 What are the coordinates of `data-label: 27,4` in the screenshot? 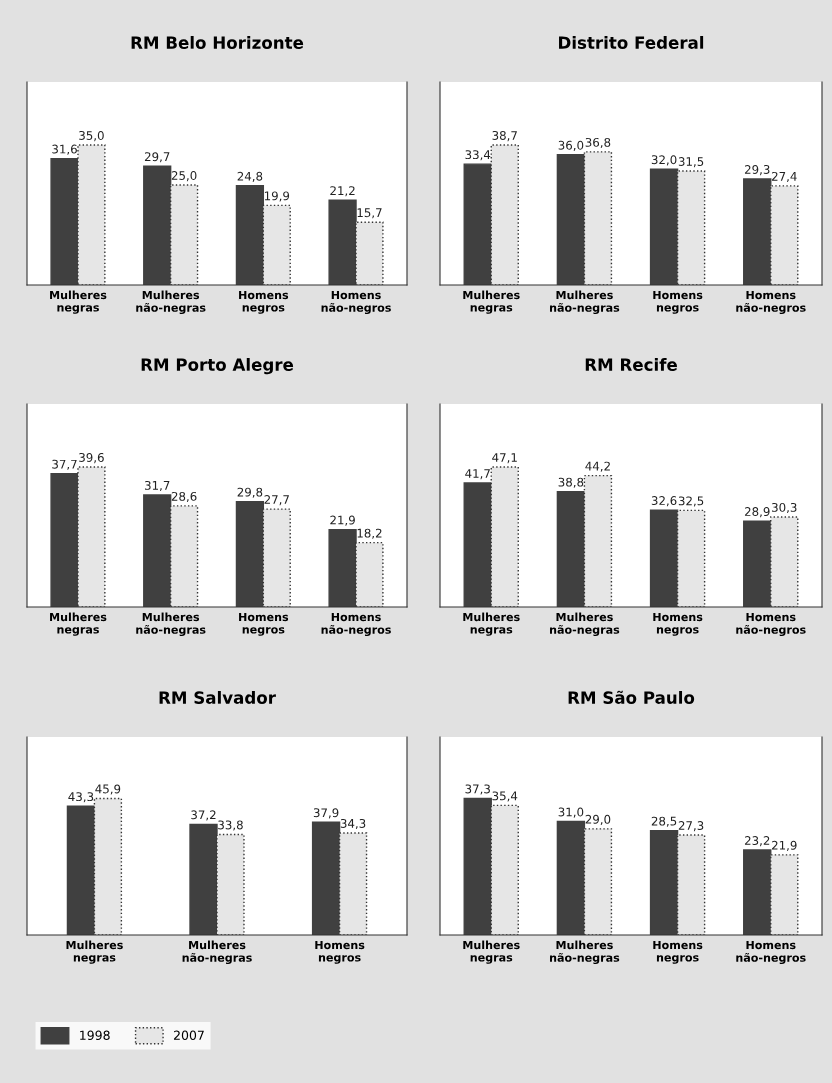 It's located at (784, 177).